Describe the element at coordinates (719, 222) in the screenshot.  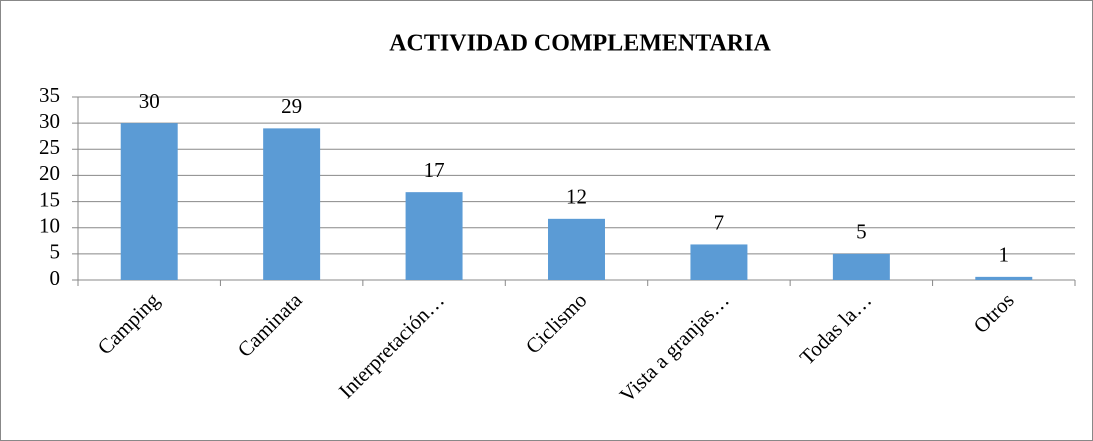
I see `data-label: 7` at that location.